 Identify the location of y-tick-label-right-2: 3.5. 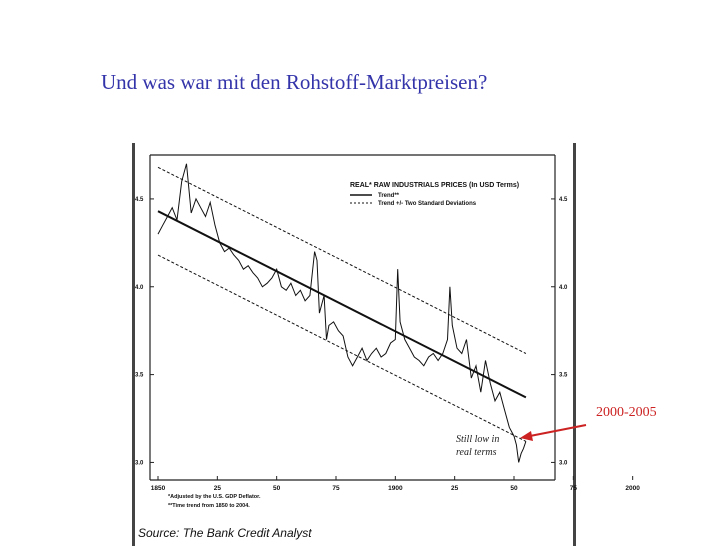
(563, 376).